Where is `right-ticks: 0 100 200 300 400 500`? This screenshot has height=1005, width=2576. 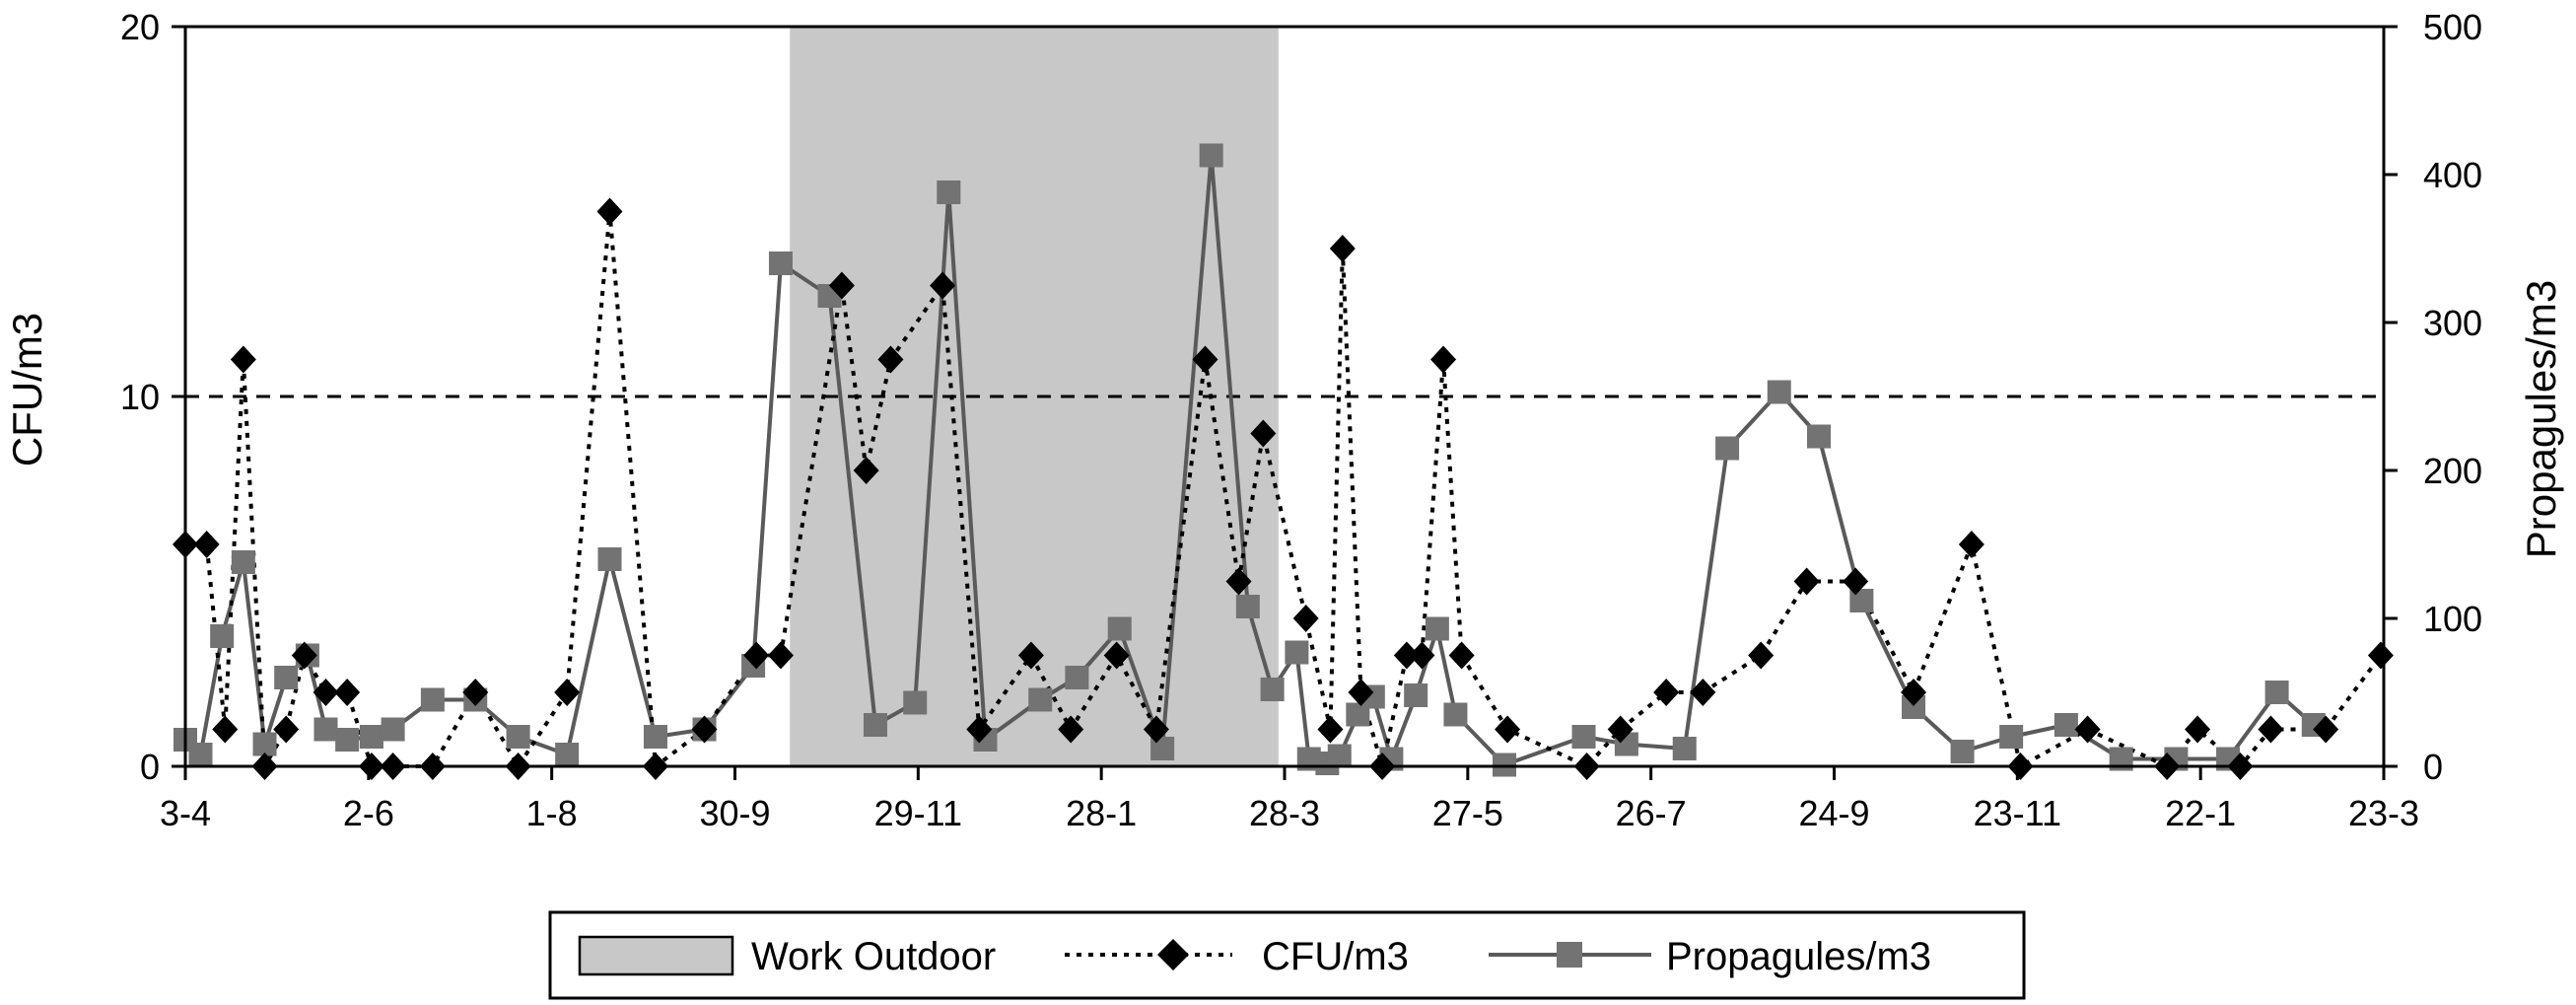
right-ticks: 0 100 200 300 400 500 is located at coordinates (2433, 397).